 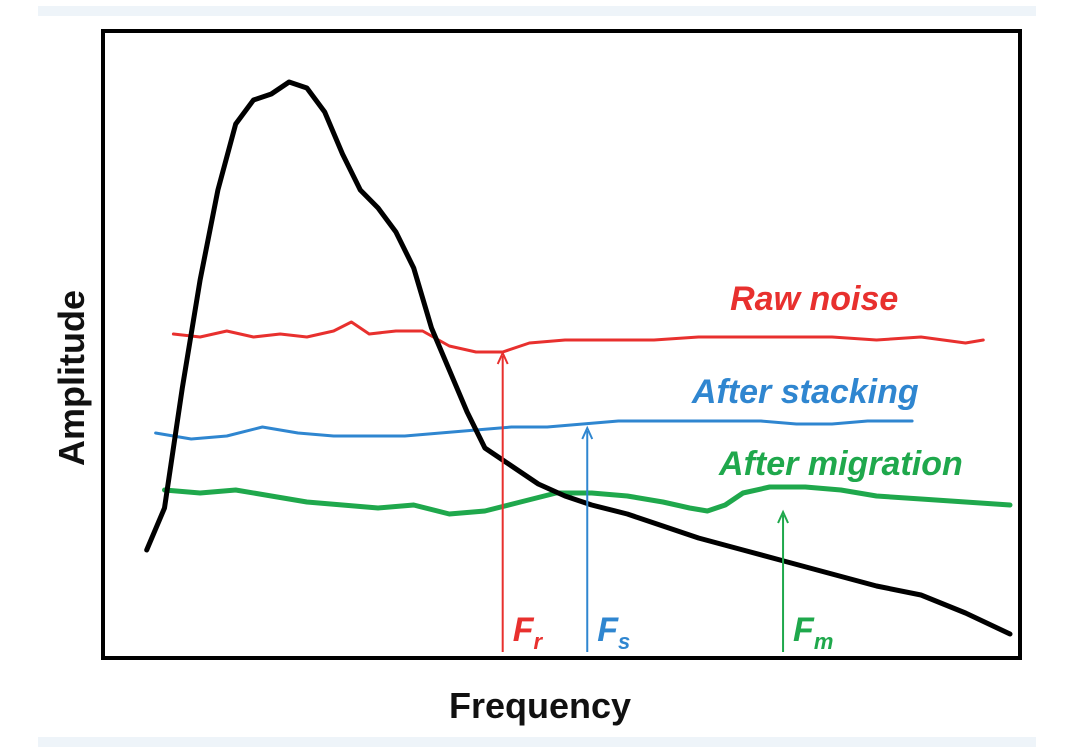 What do you see at coordinates (540, 705) in the screenshot?
I see `x-axis-title: Frequency` at bounding box center [540, 705].